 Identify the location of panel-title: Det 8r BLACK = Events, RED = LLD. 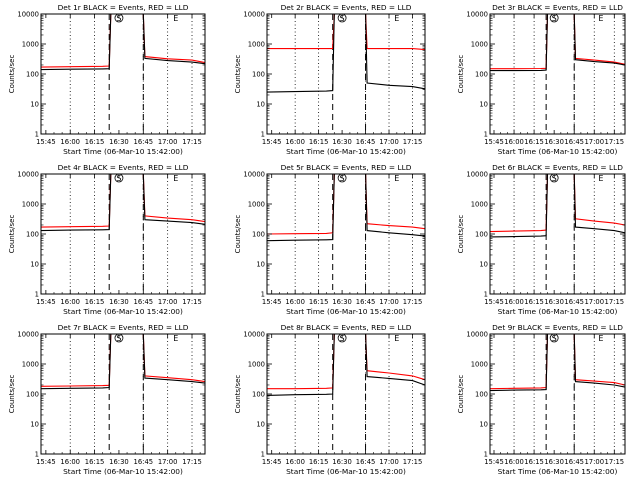
(346, 327).